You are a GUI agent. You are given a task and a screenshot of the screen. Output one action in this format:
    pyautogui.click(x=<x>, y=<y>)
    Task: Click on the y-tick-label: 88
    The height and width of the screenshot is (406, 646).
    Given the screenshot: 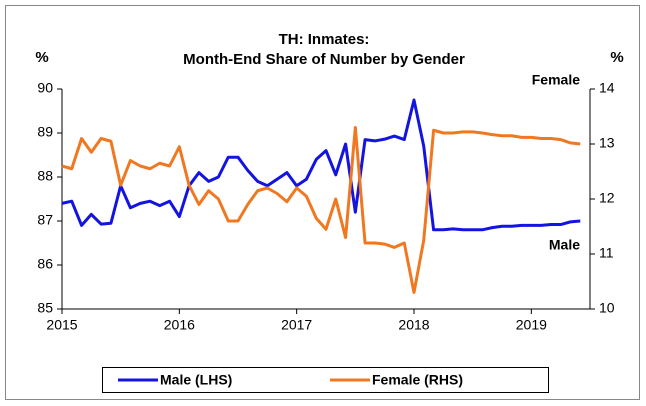 What is the action you would take?
    pyautogui.click(x=45, y=176)
    